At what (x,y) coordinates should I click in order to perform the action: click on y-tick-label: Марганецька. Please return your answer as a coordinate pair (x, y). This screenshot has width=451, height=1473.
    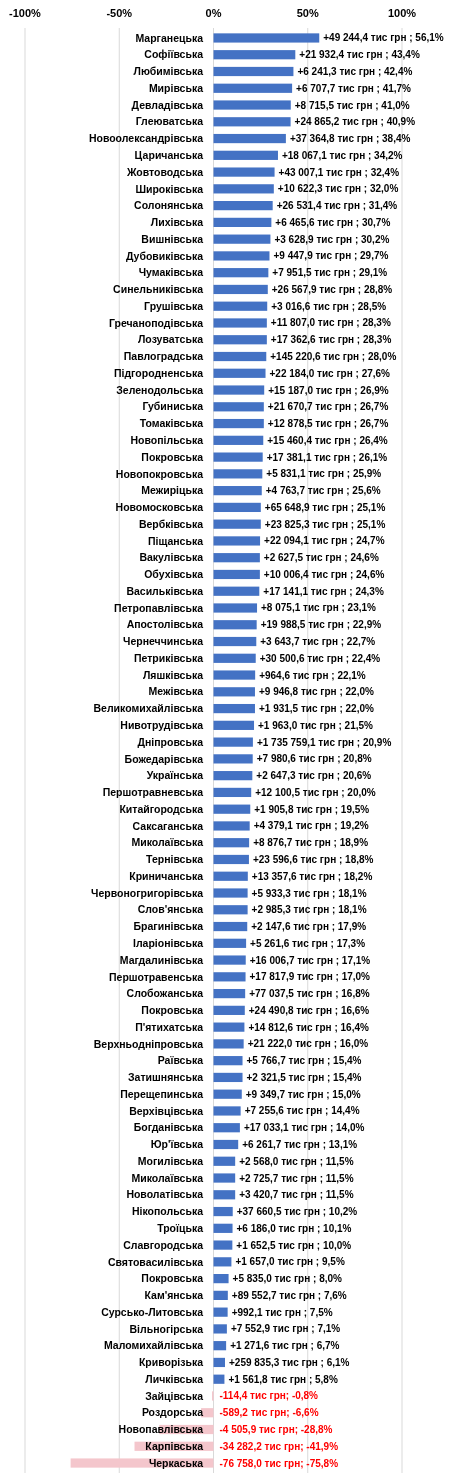
    Looking at the image, I should click on (169, 37).